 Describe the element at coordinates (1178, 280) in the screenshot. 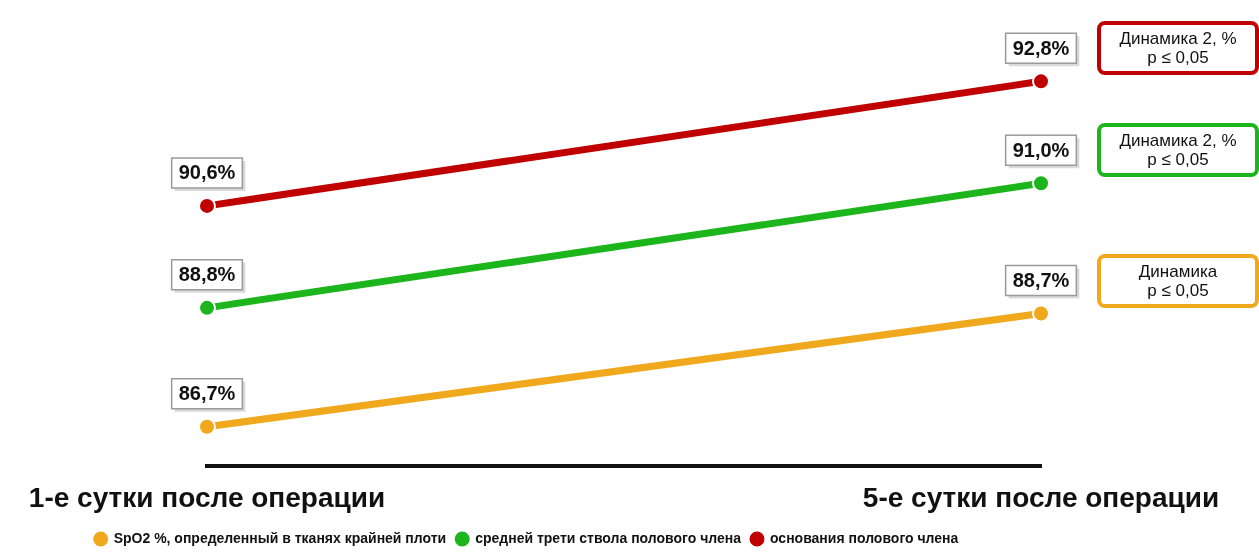

I see `annotation: Динамика p ≤ 0,05` at that location.